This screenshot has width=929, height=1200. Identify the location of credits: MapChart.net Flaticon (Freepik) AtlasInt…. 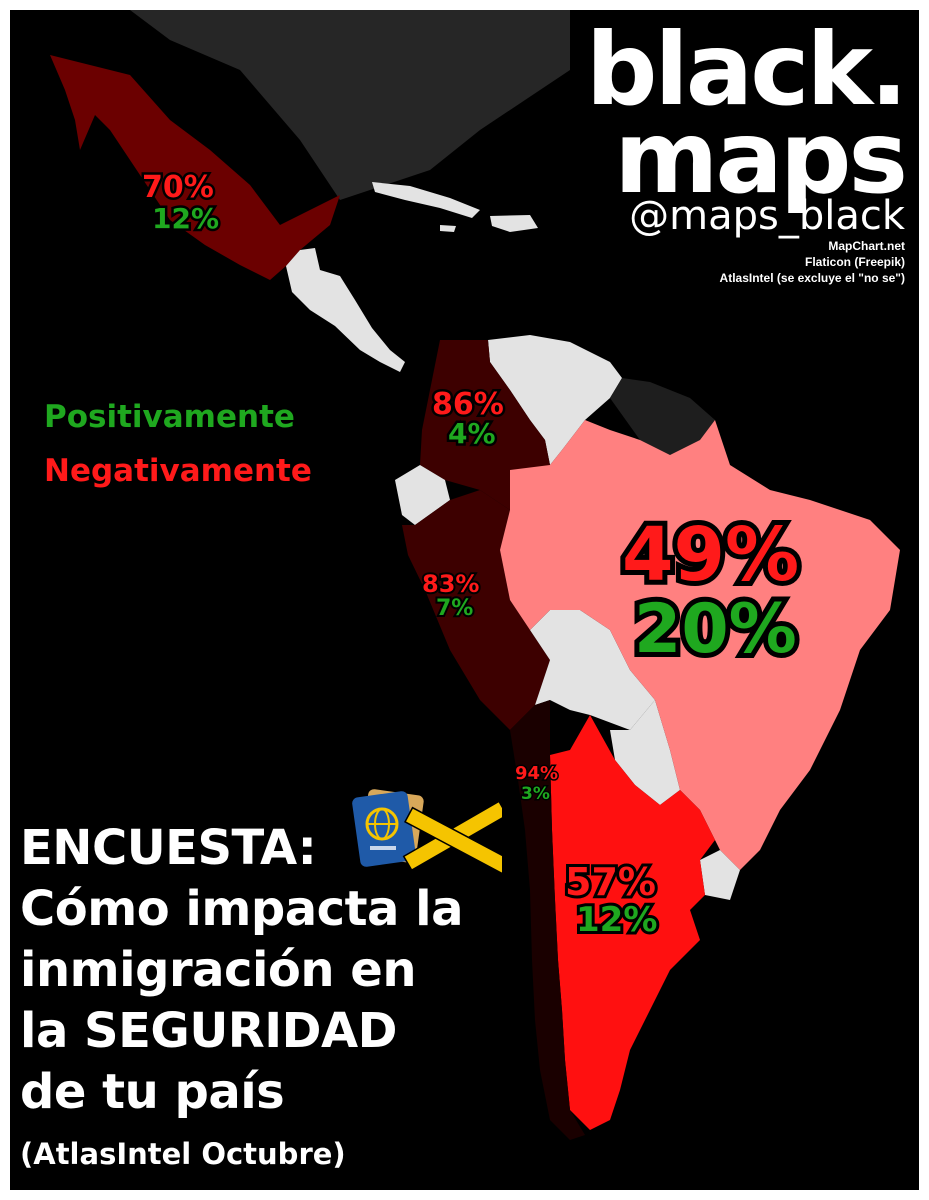
(812, 262).